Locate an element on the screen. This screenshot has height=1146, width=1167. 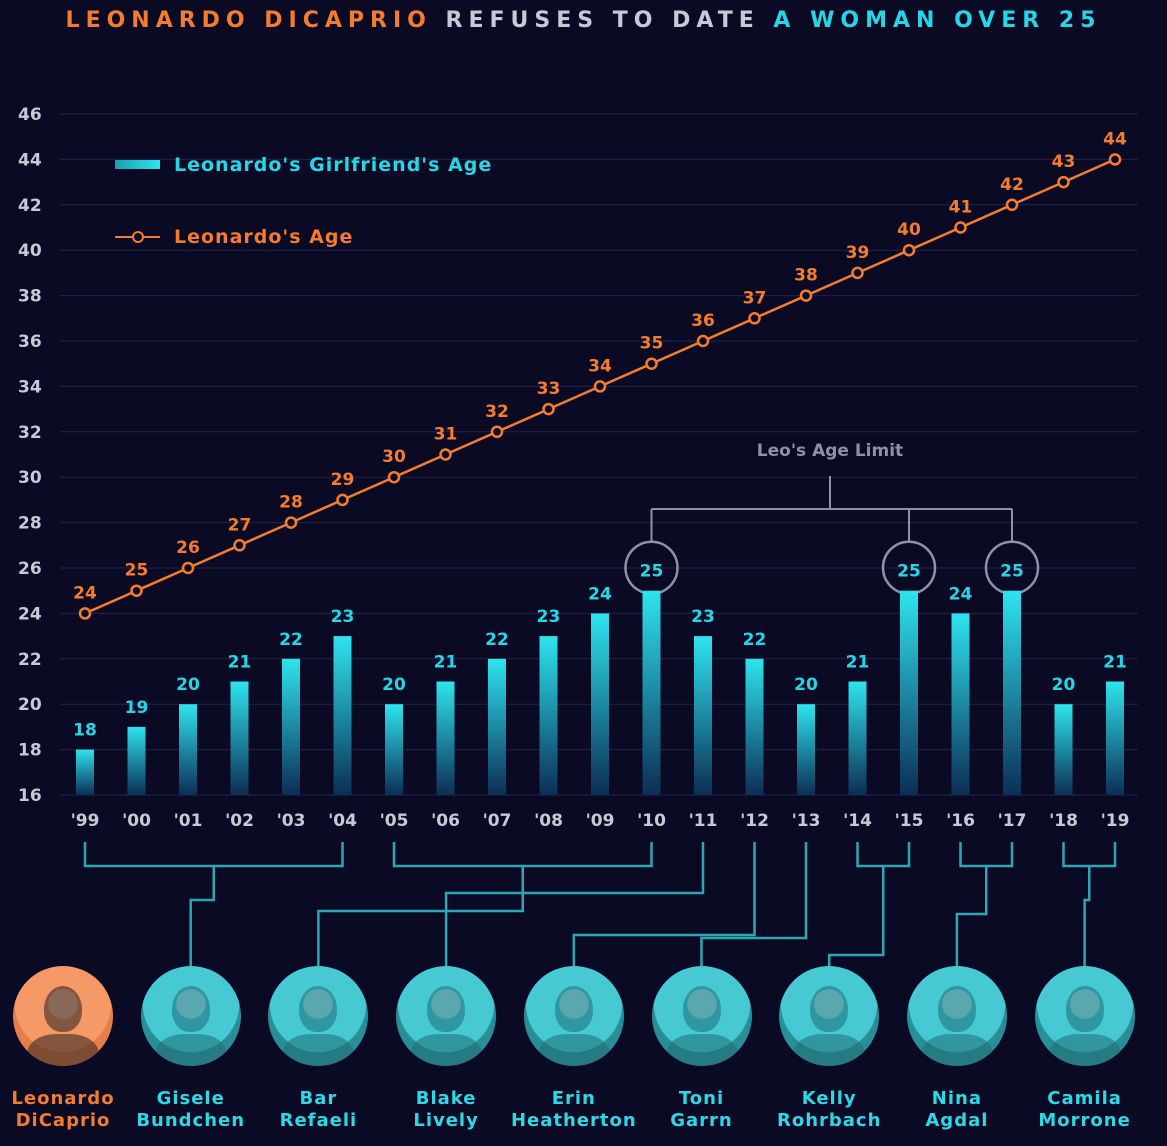
y-tick-label: 30 is located at coordinates (30, 478).